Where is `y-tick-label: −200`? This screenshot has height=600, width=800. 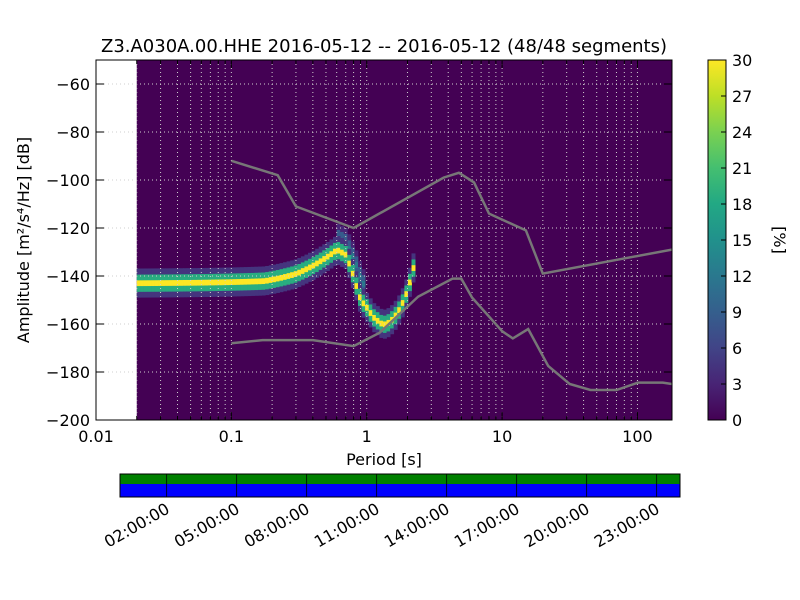
y-tick-label: −200 is located at coordinates (68, 420).